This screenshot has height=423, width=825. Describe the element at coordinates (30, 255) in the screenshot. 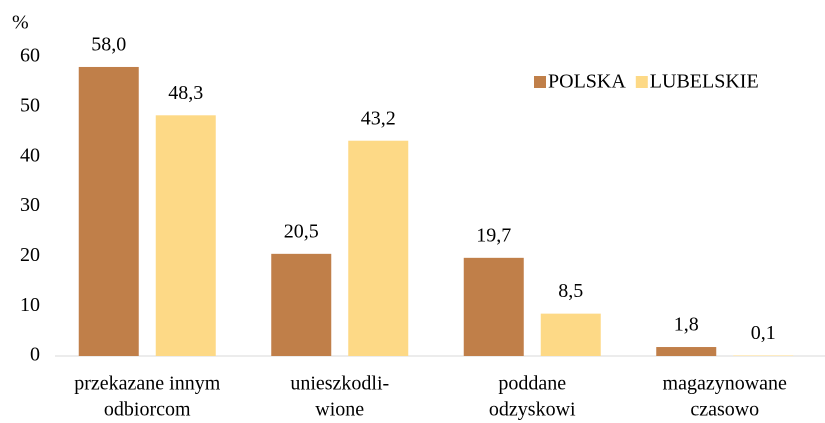

I see `y-tick-label: 20` at that location.